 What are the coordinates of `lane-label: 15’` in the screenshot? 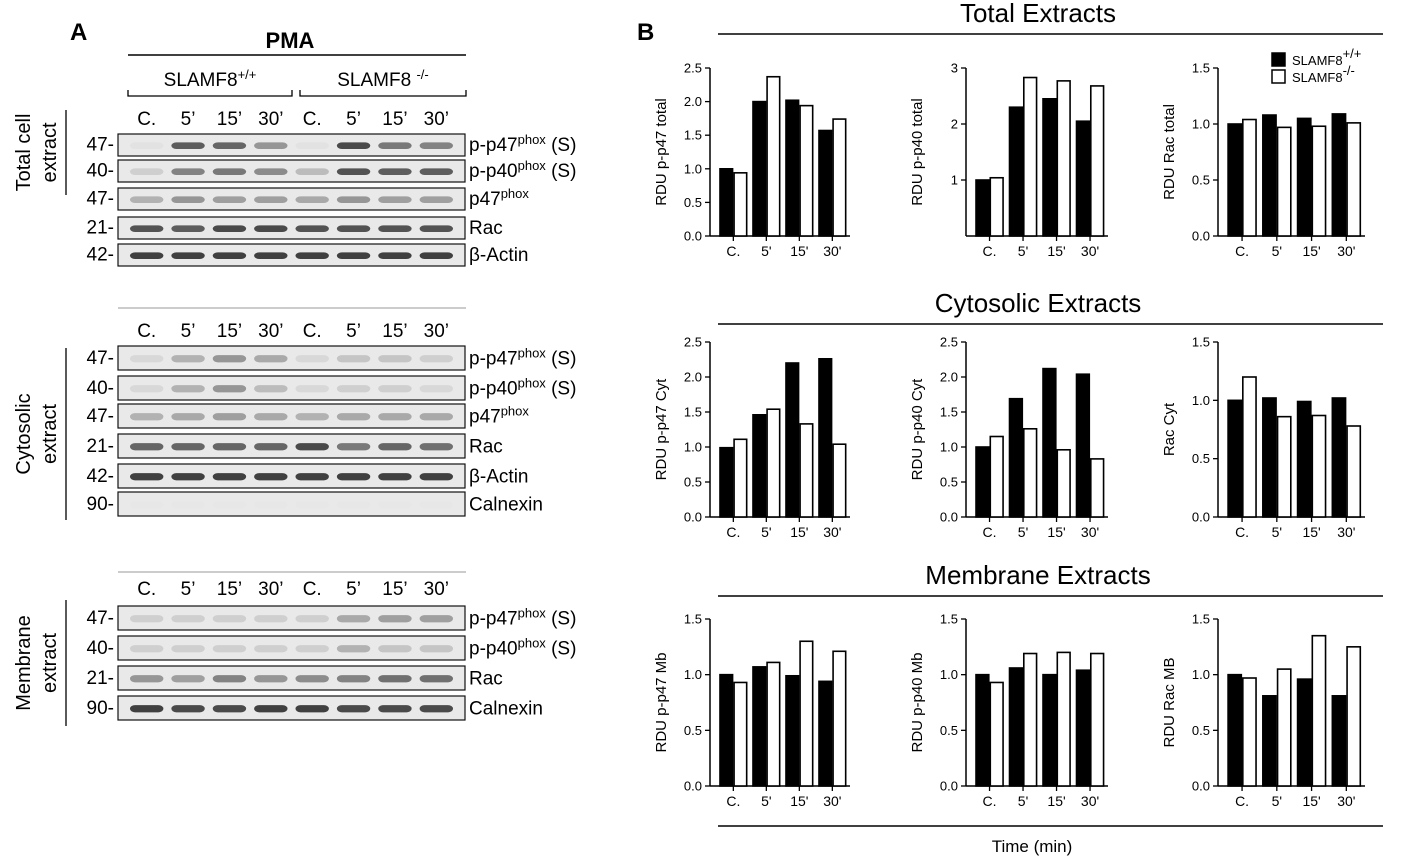 It's located at (394, 119).